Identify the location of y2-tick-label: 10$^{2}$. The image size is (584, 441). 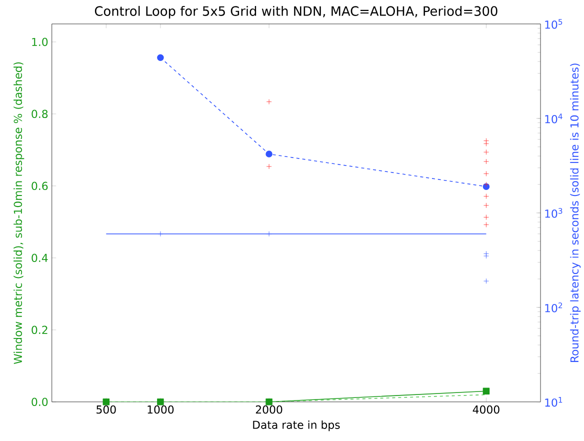
(553, 307).